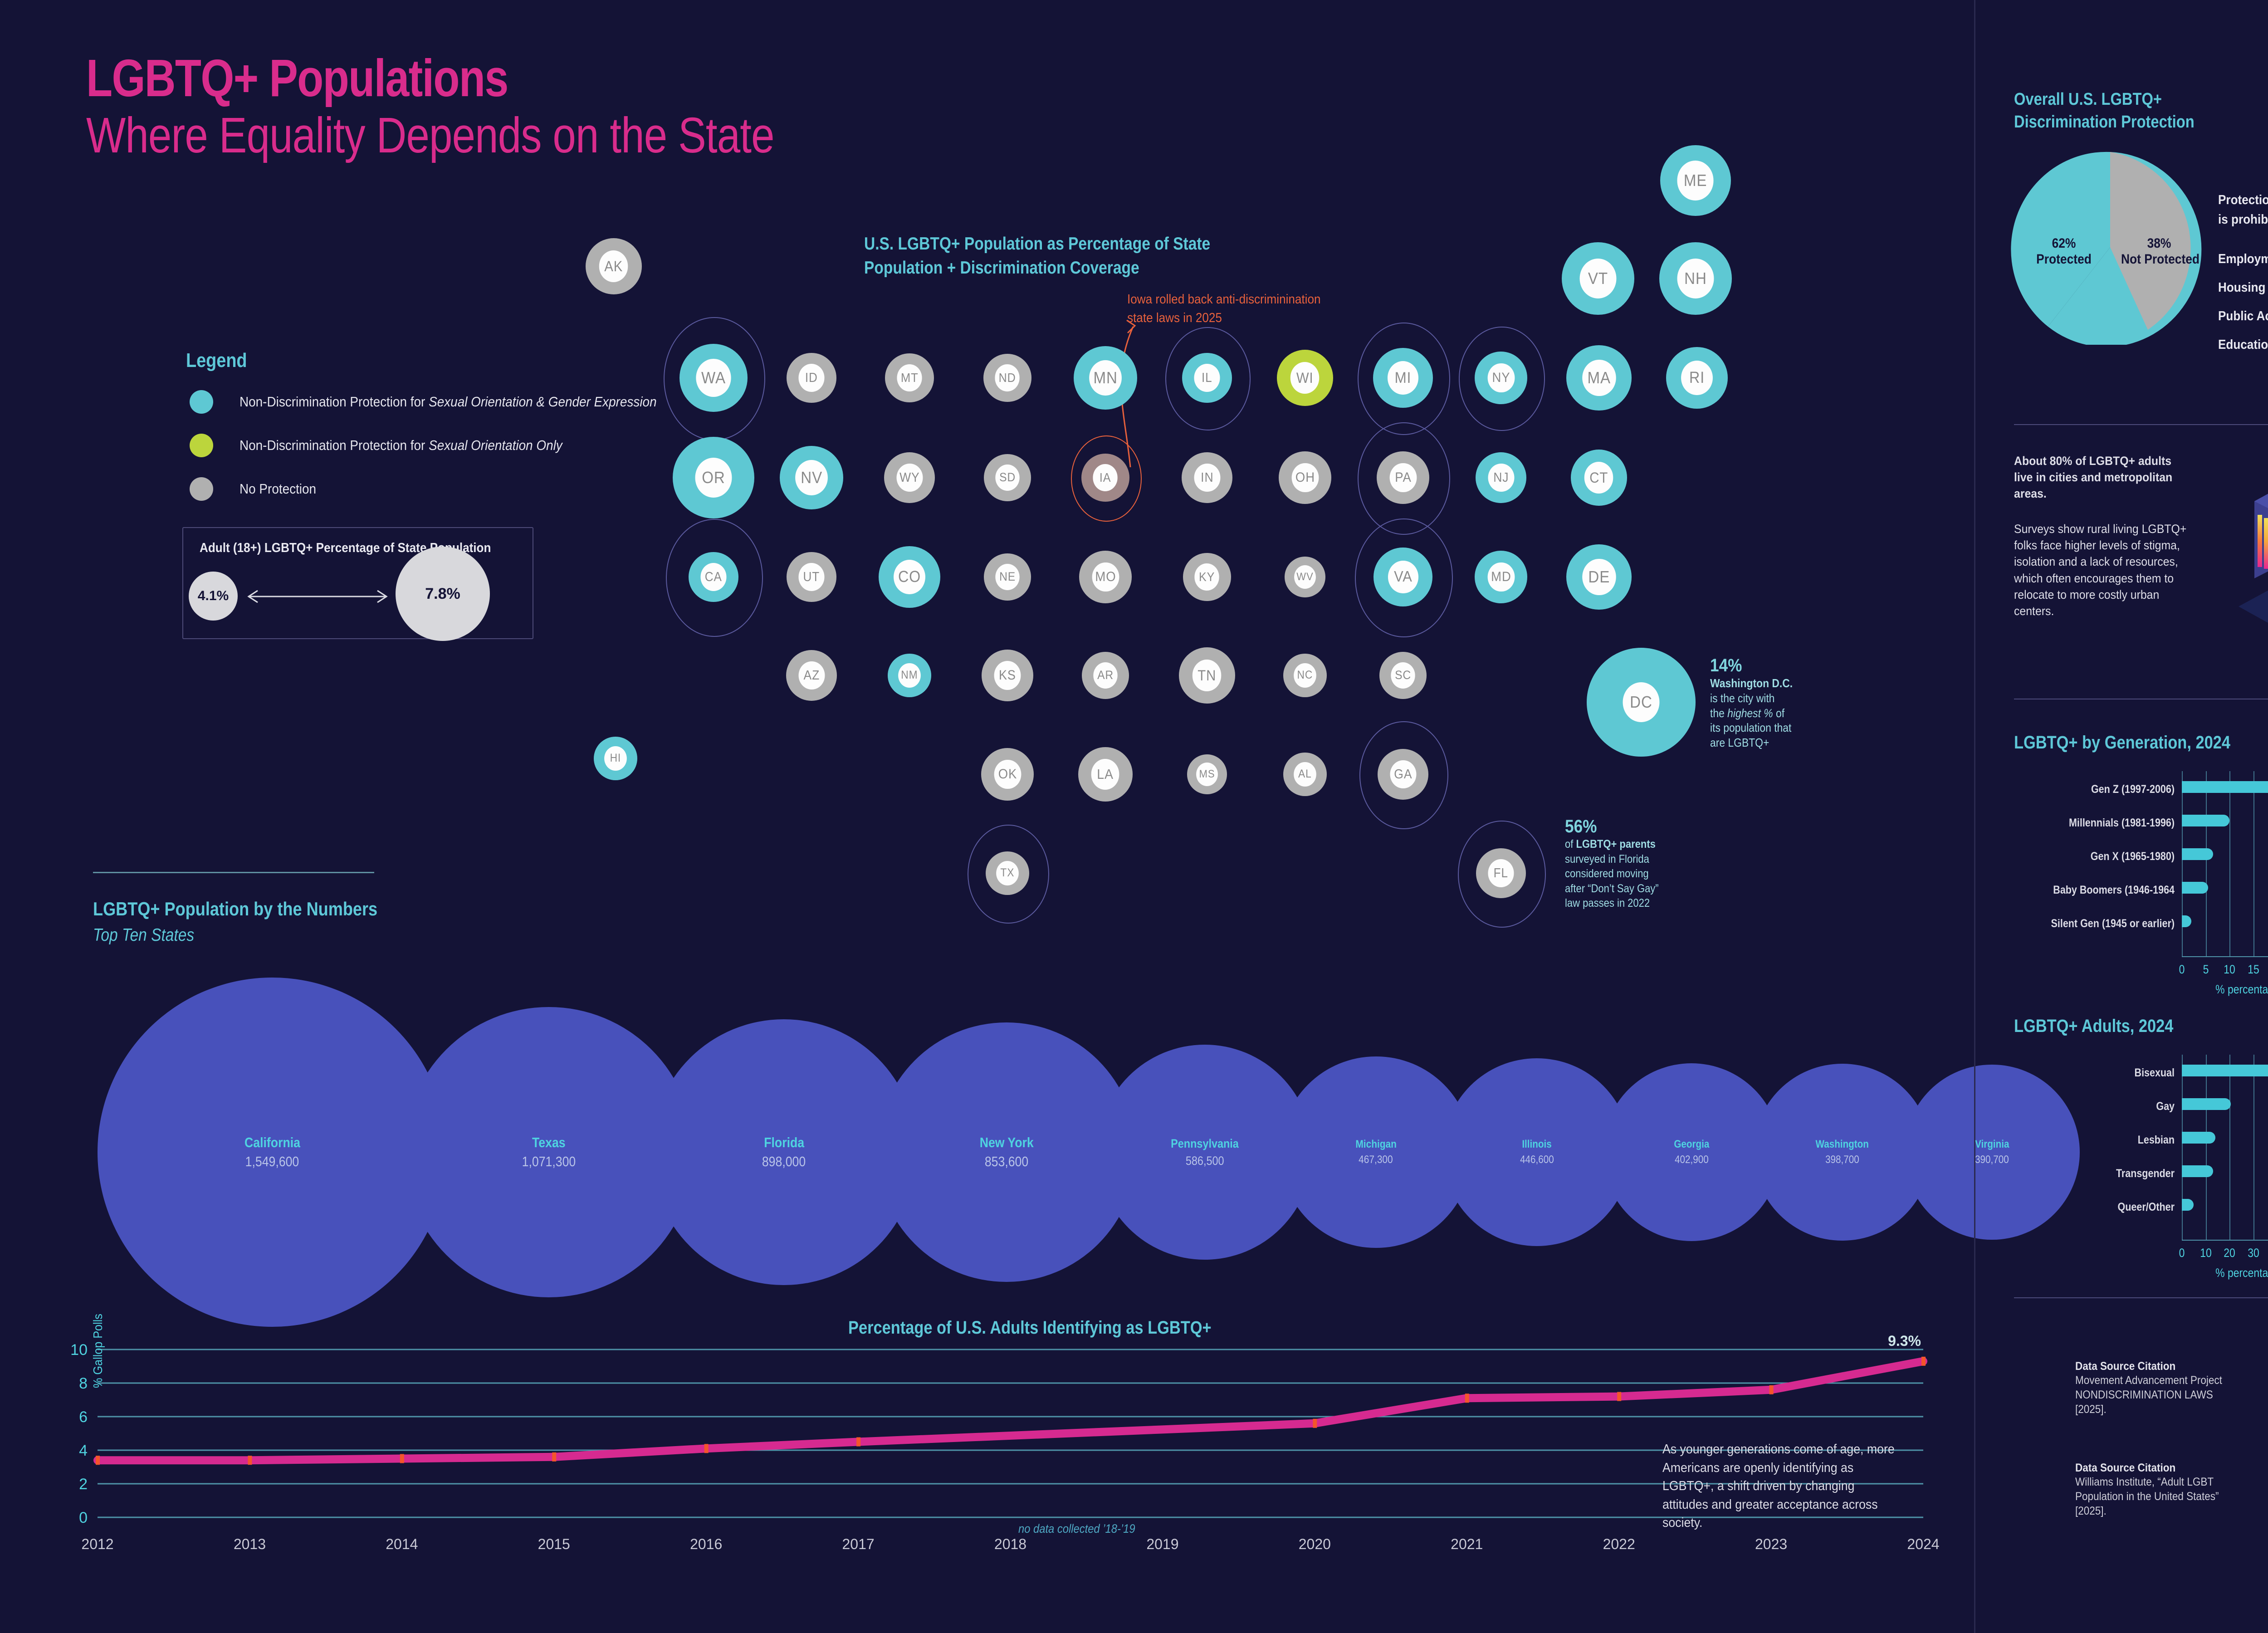  I want to click on state-bubble-pa: PA, so click(1403, 477).